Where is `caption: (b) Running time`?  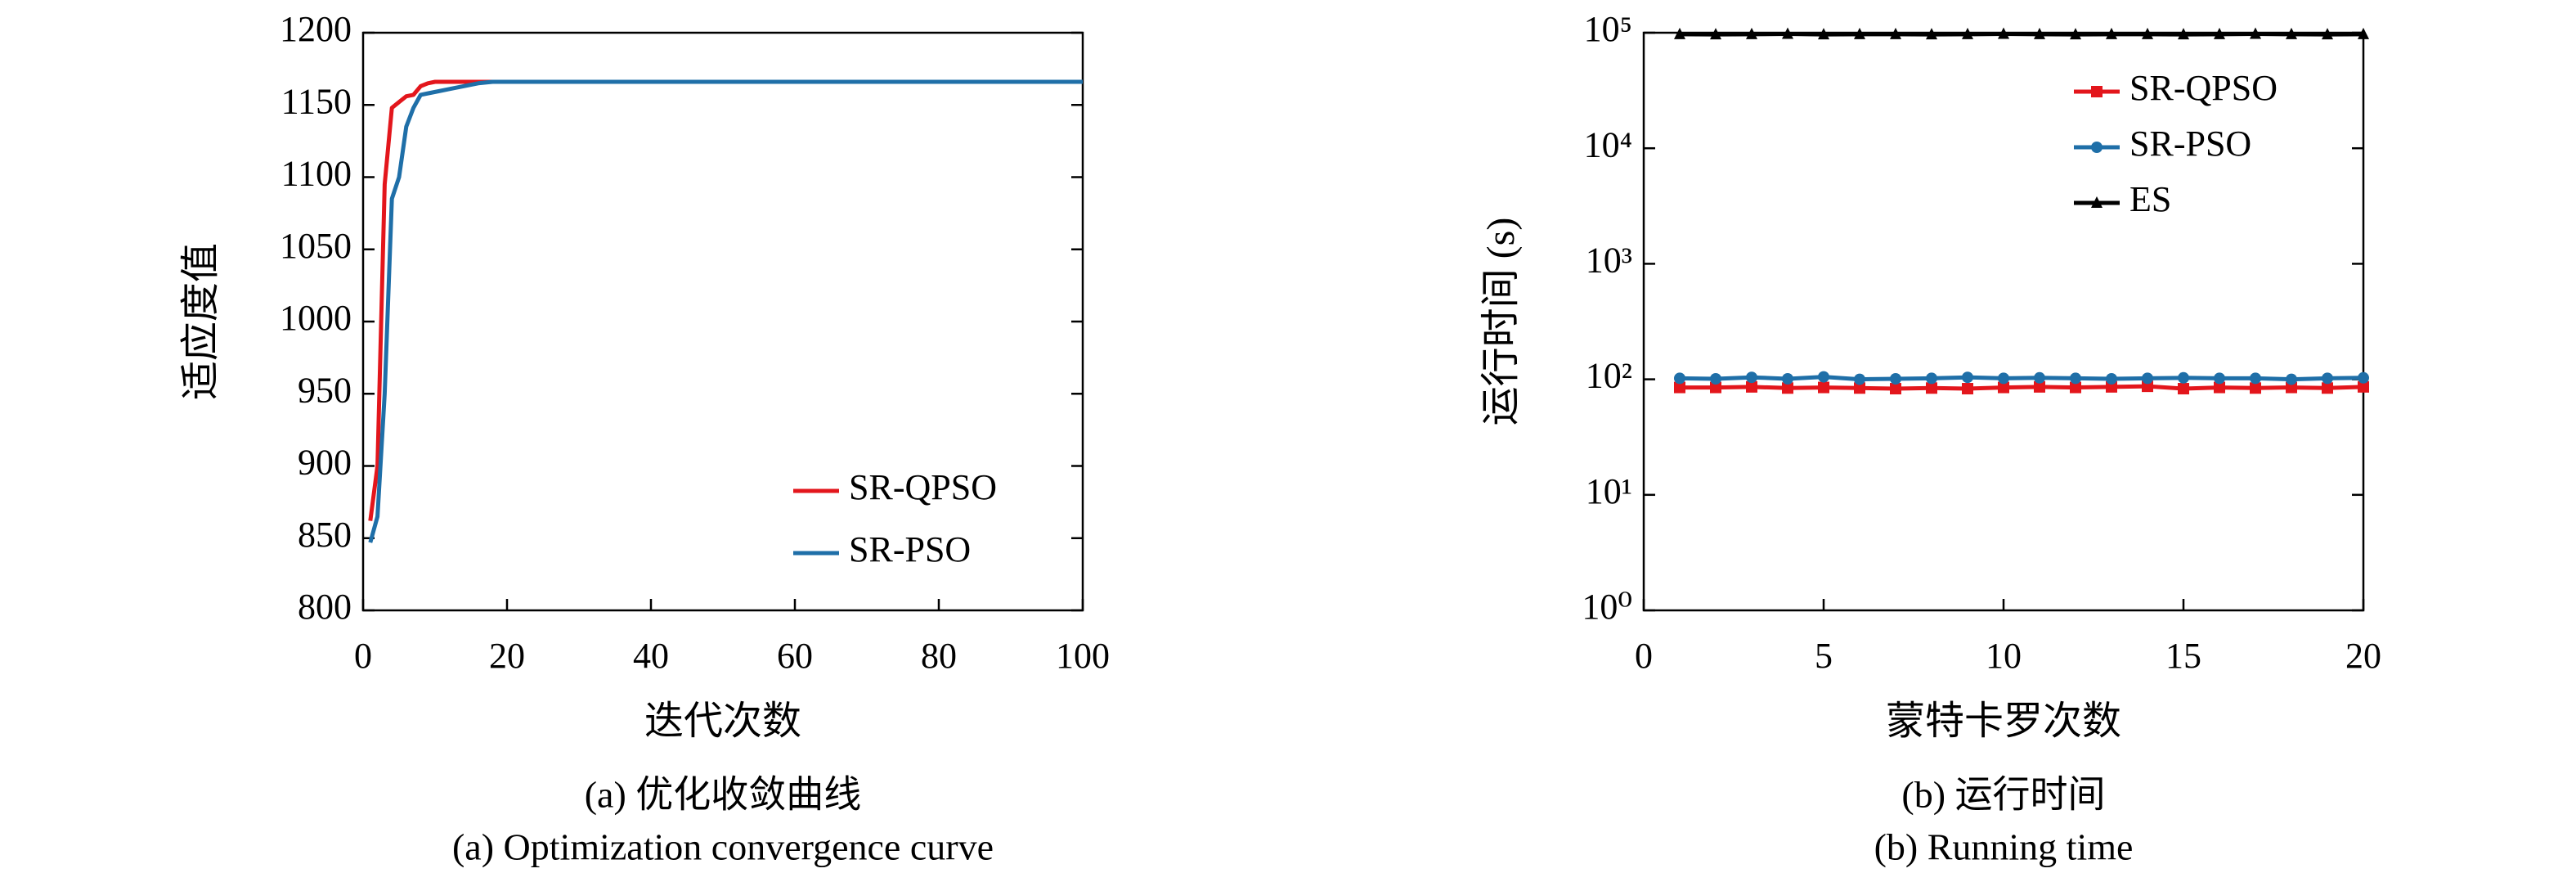 caption: (b) Running time is located at coordinates (2004, 847).